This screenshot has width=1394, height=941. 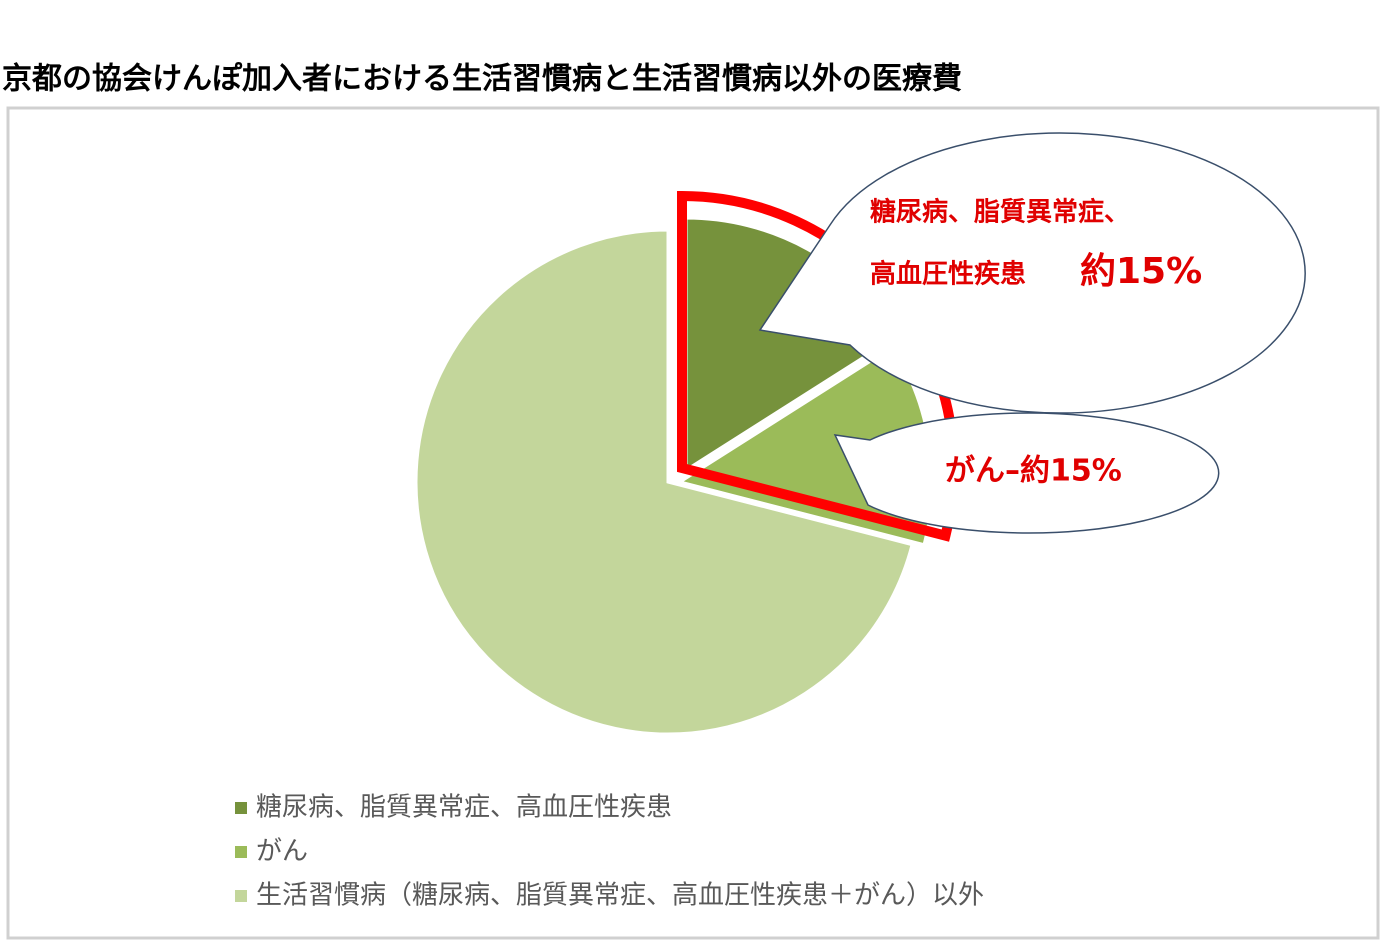 What do you see at coordinates (282, 852) in the screenshot?
I see `legend-label: がん` at bounding box center [282, 852].